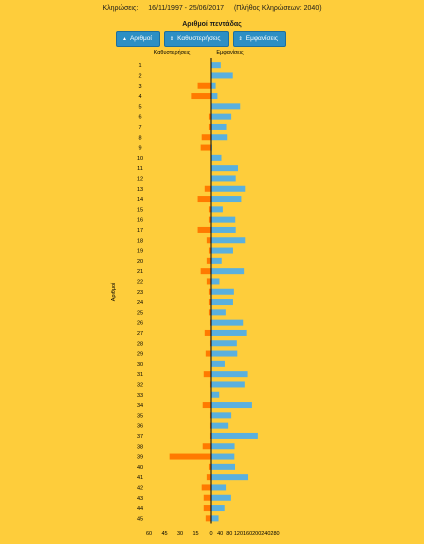 Image resolution: width=424 pixels, height=544 pixels. What do you see at coordinates (240, 39) in the screenshot?
I see `sort-icon: ⇕` at bounding box center [240, 39].